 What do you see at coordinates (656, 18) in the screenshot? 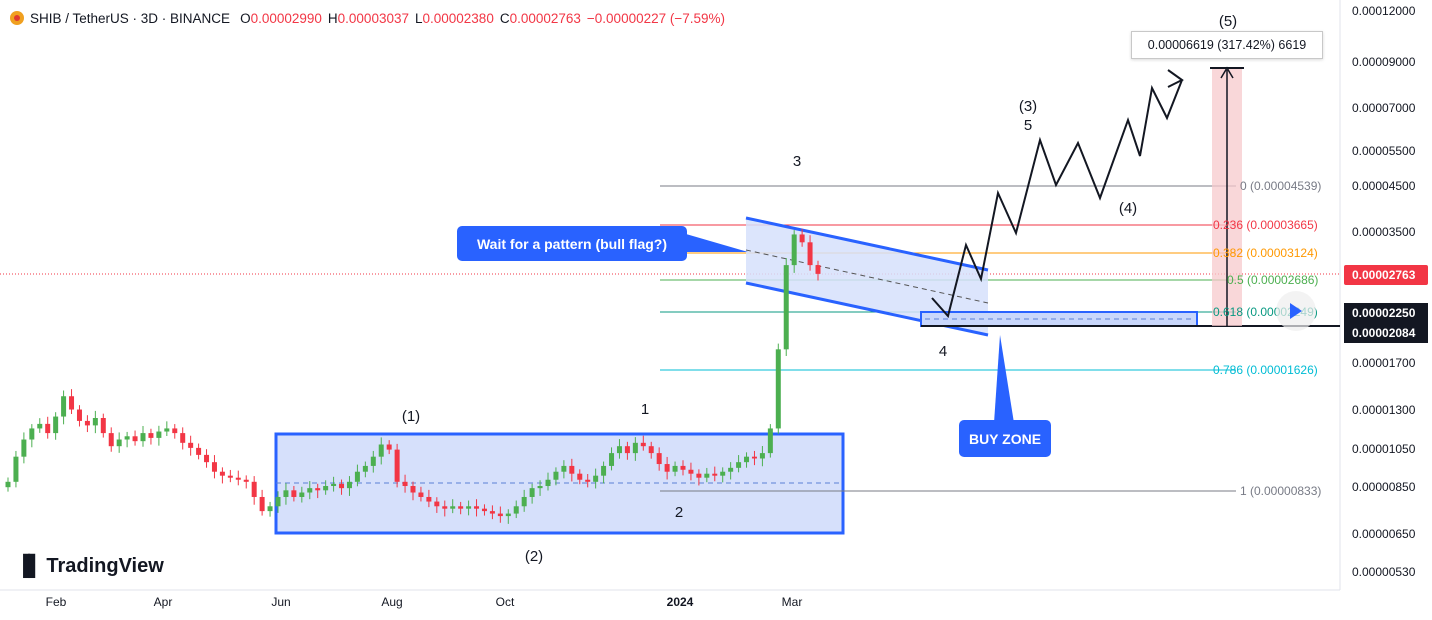
I see `change-value: −0.00000227 (−7.59%)` at bounding box center [656, 18].